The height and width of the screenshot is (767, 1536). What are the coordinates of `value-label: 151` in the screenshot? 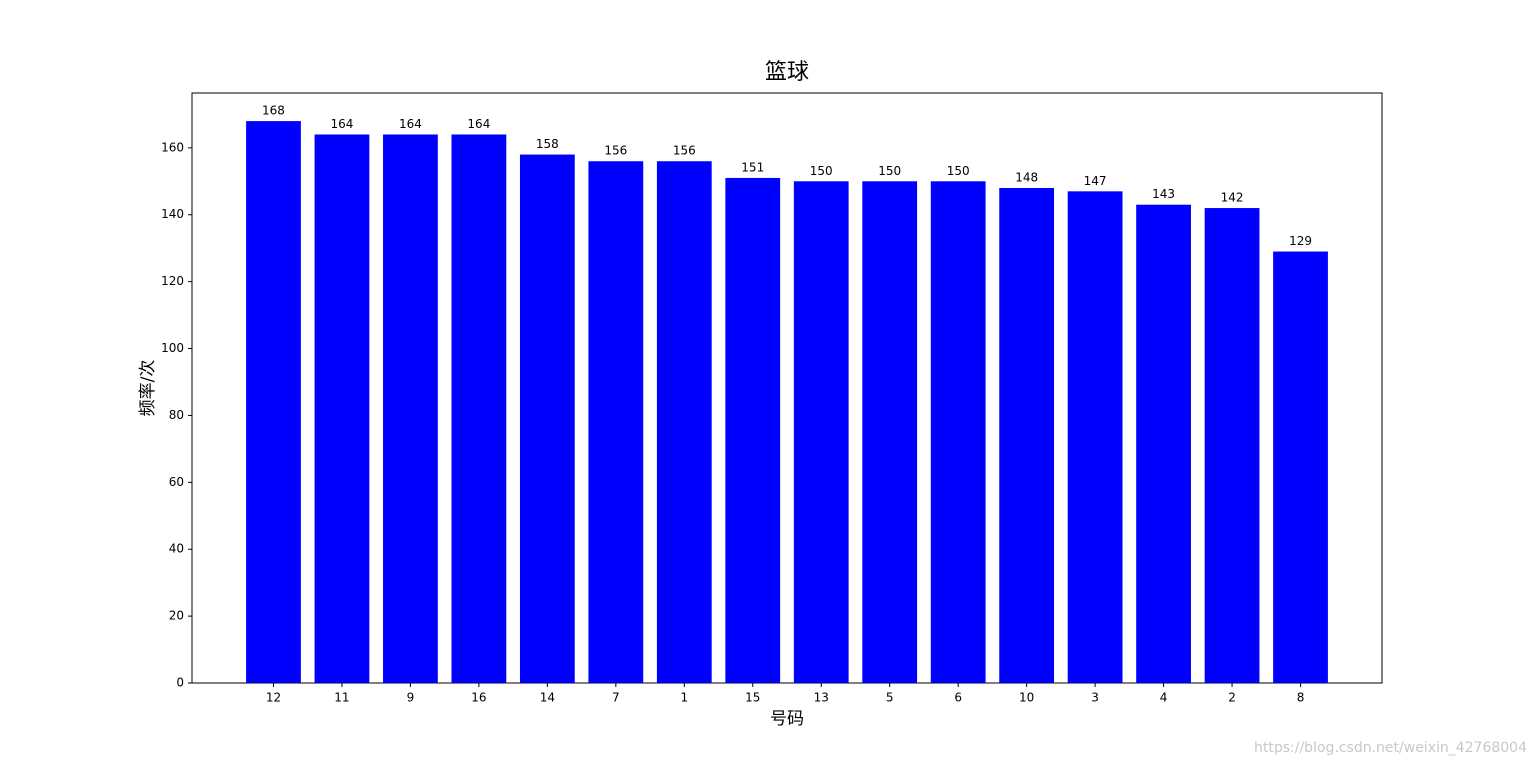 It's located at (752, 167).